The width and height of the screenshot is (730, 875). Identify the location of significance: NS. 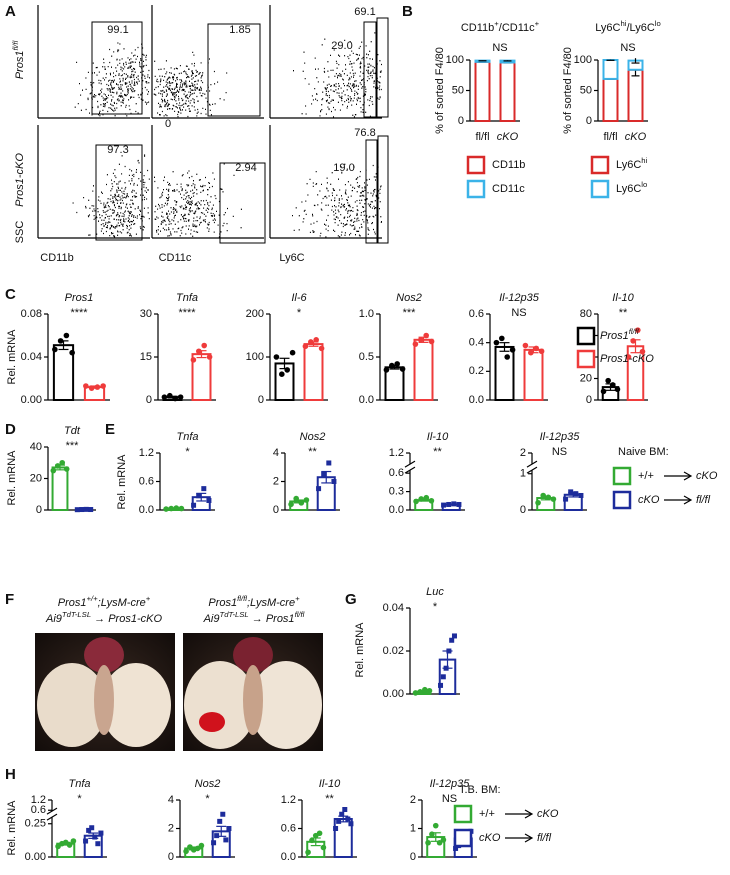
(627, 48).